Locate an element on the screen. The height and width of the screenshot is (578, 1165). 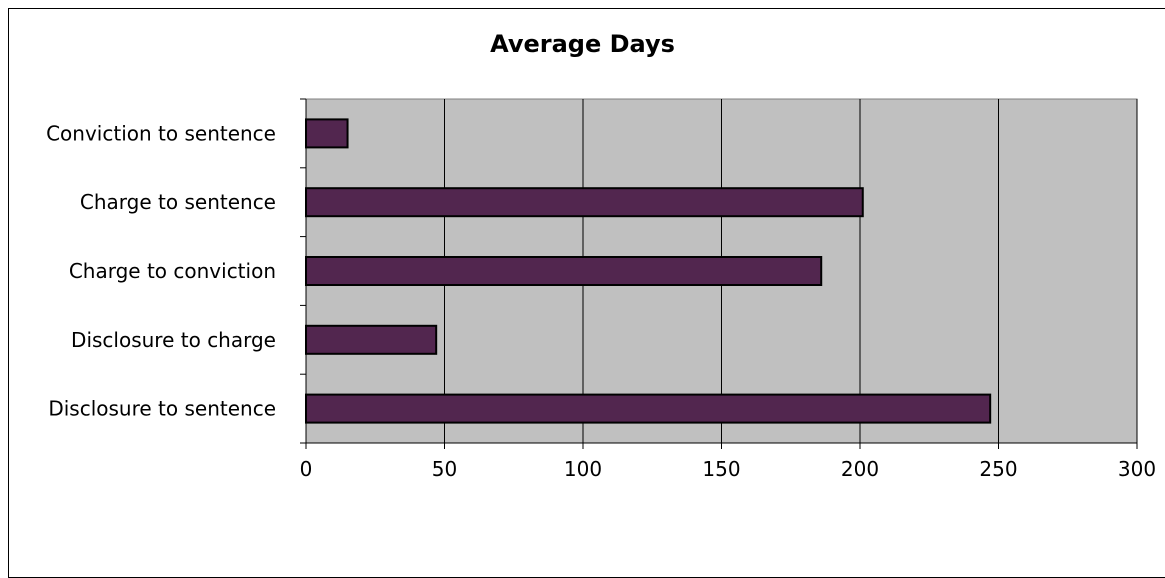
x-tick-label: 250 is located at coordinates (998, 469).